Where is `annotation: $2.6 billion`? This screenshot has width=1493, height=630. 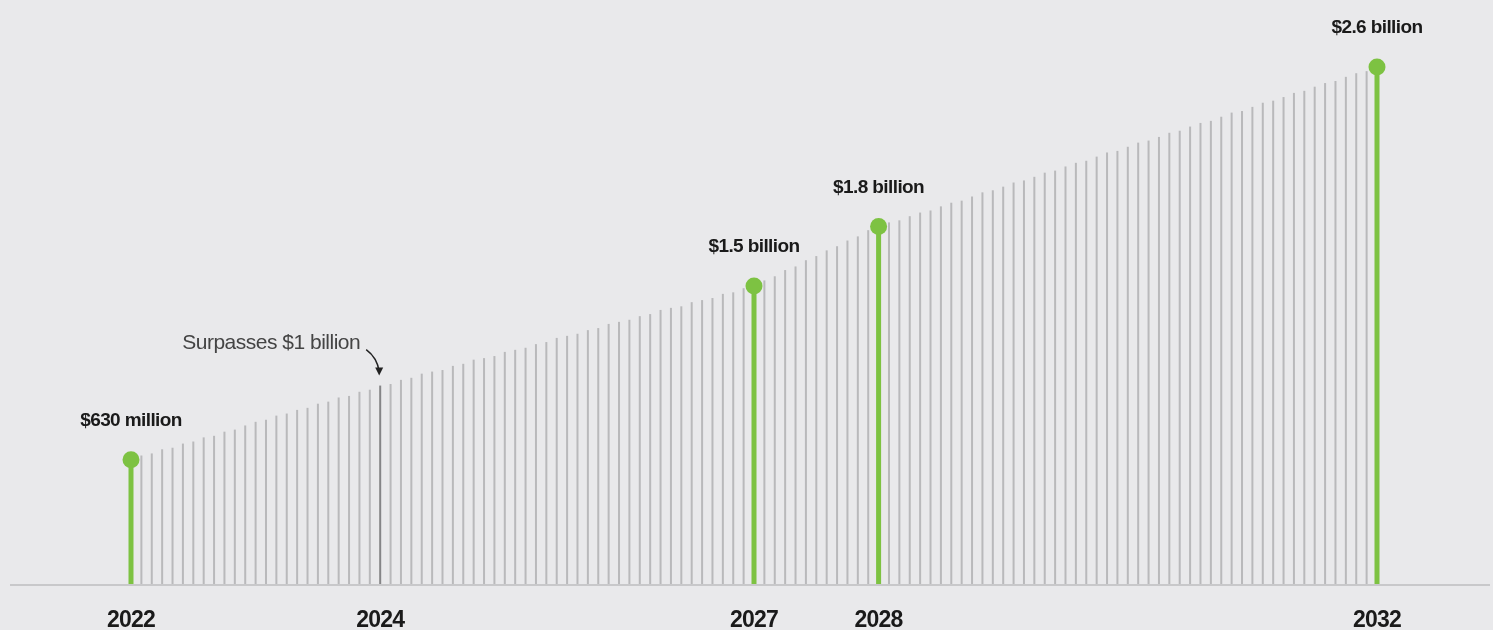 annotation: $2.6 billion is located at coordinates (1377, 26).